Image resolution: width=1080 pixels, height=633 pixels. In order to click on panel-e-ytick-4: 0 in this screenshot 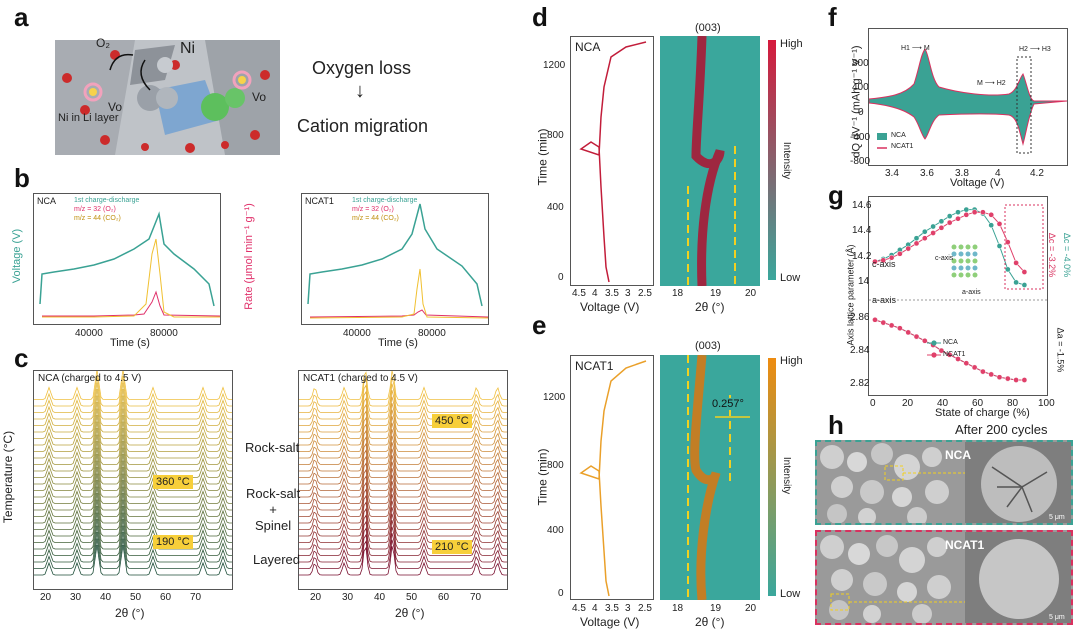, I will do `click(561, 593)`.